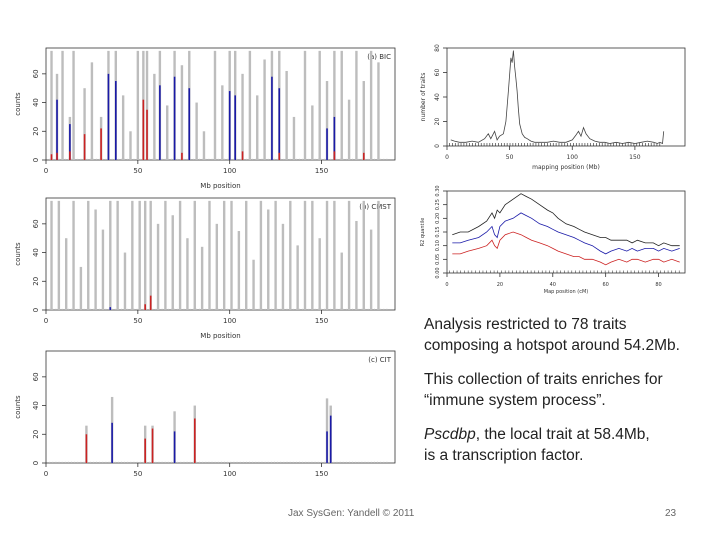  Describe the element at coordinates (438, 245) in the screenshot. I see `y-tick-label: 0.10` at that location.